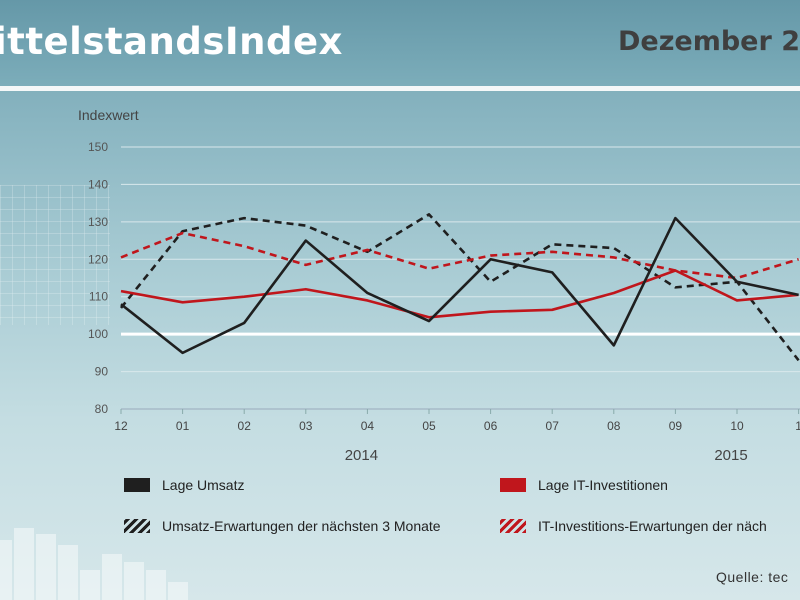 The height and width of the screenshot is (600, 800). I want to click on legend-swatch-umsatz-erwartungen, so click(137, 526).